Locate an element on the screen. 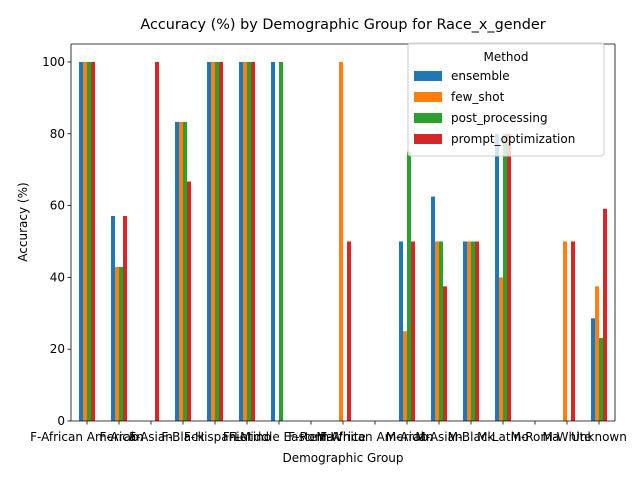 The width and height of the screenshot is (640, 484). y-axis-label: Accuracy (%) is located at coordinates (23, 221).